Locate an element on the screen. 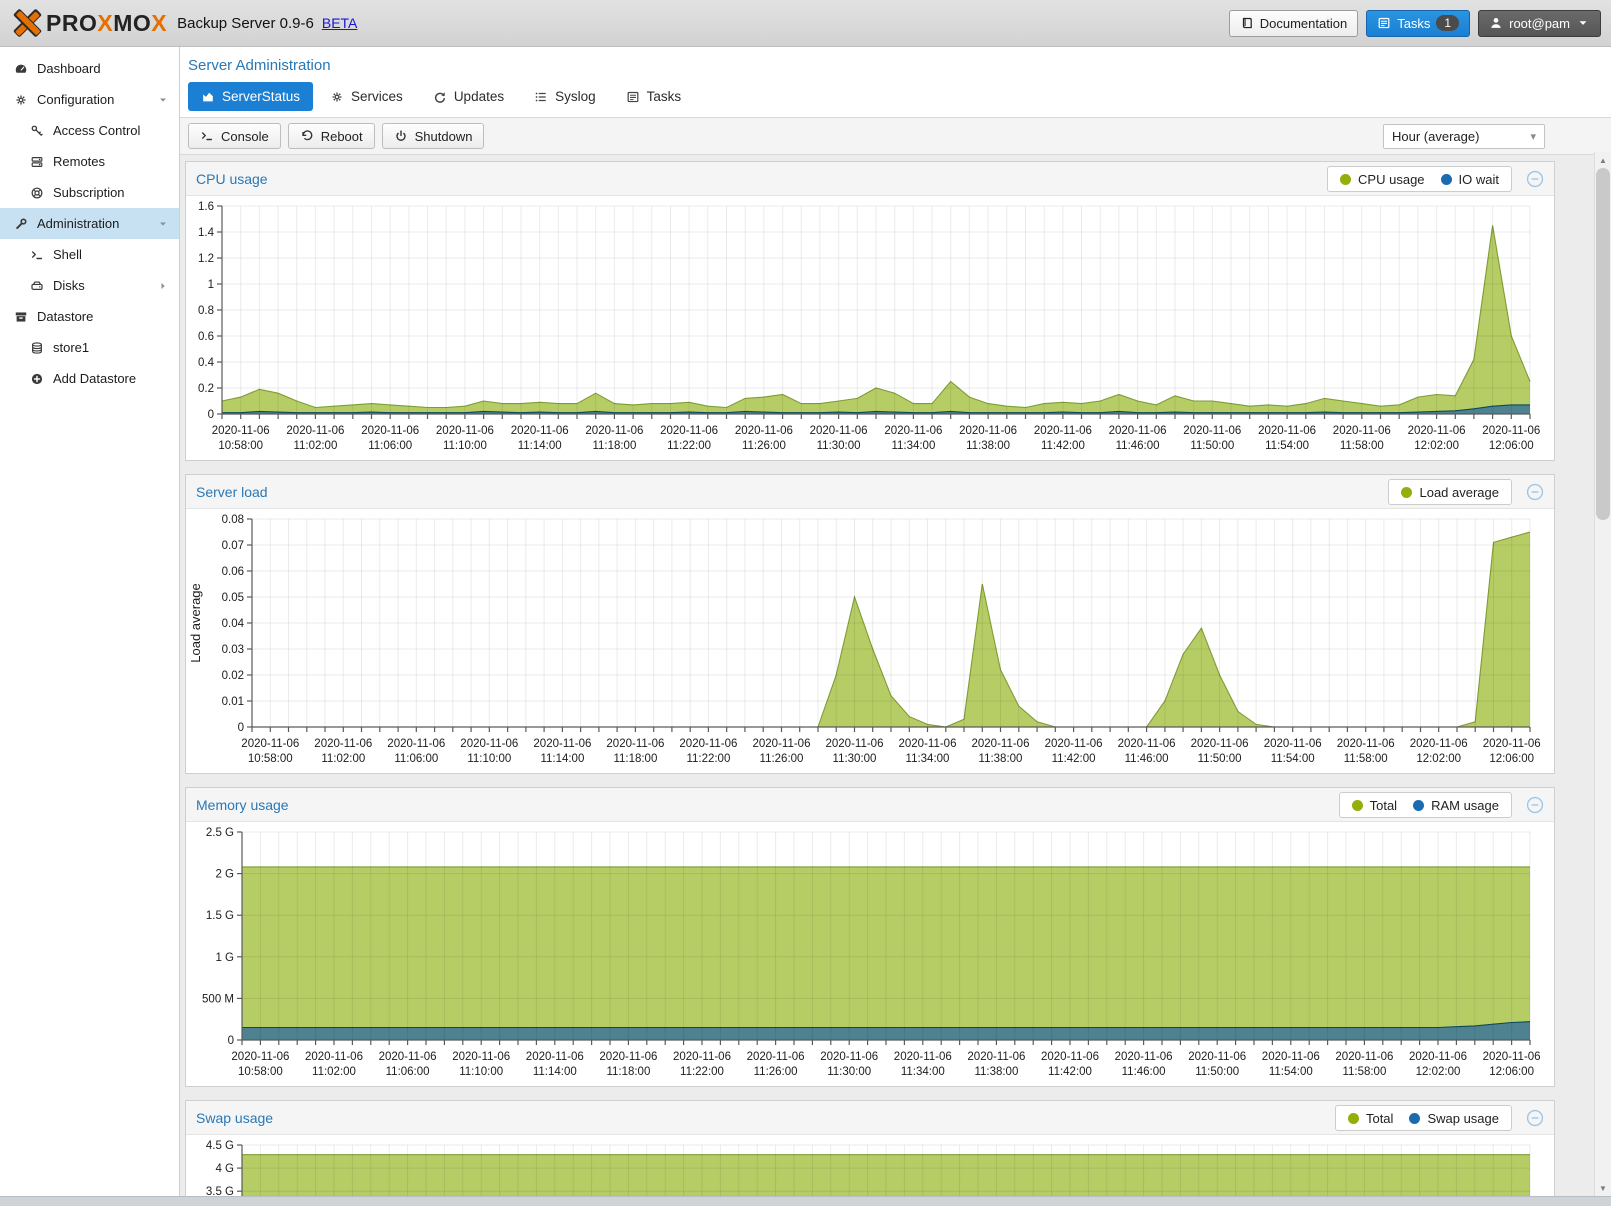 The image size is (1611, 1206). svg-text: 0.04 is located at coordinates (233, 624).